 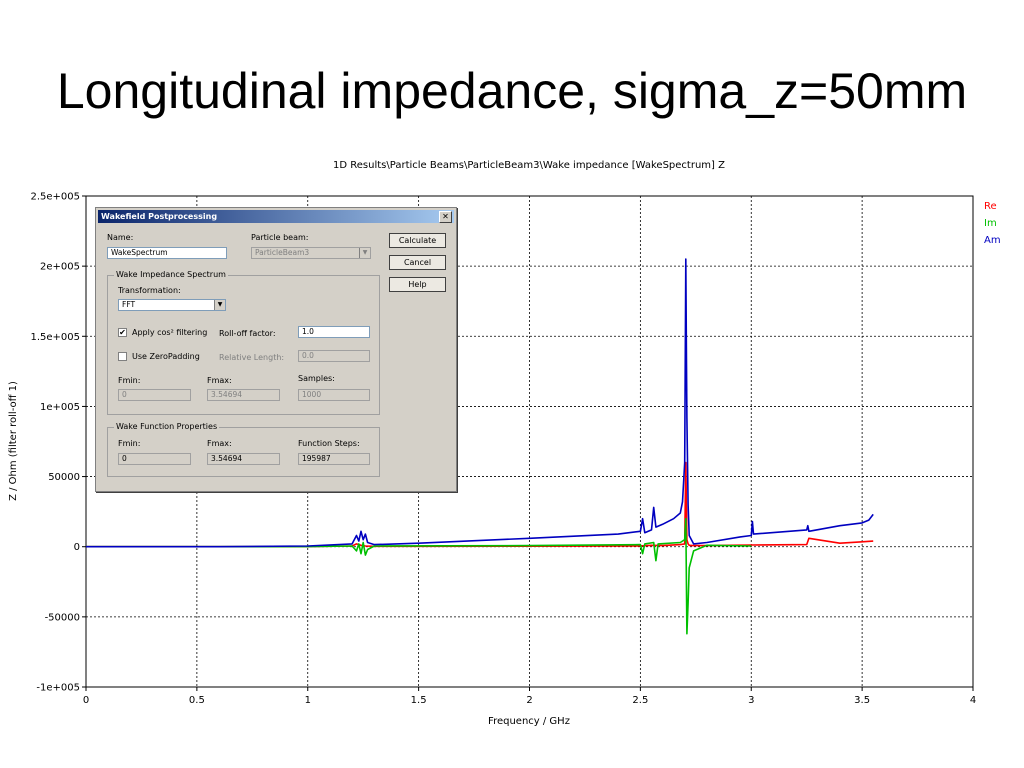 What do you see at coordinates (334, 459) in the screenshot?
I see `function-steps-input: 195987` at bounding box center [334, 459].